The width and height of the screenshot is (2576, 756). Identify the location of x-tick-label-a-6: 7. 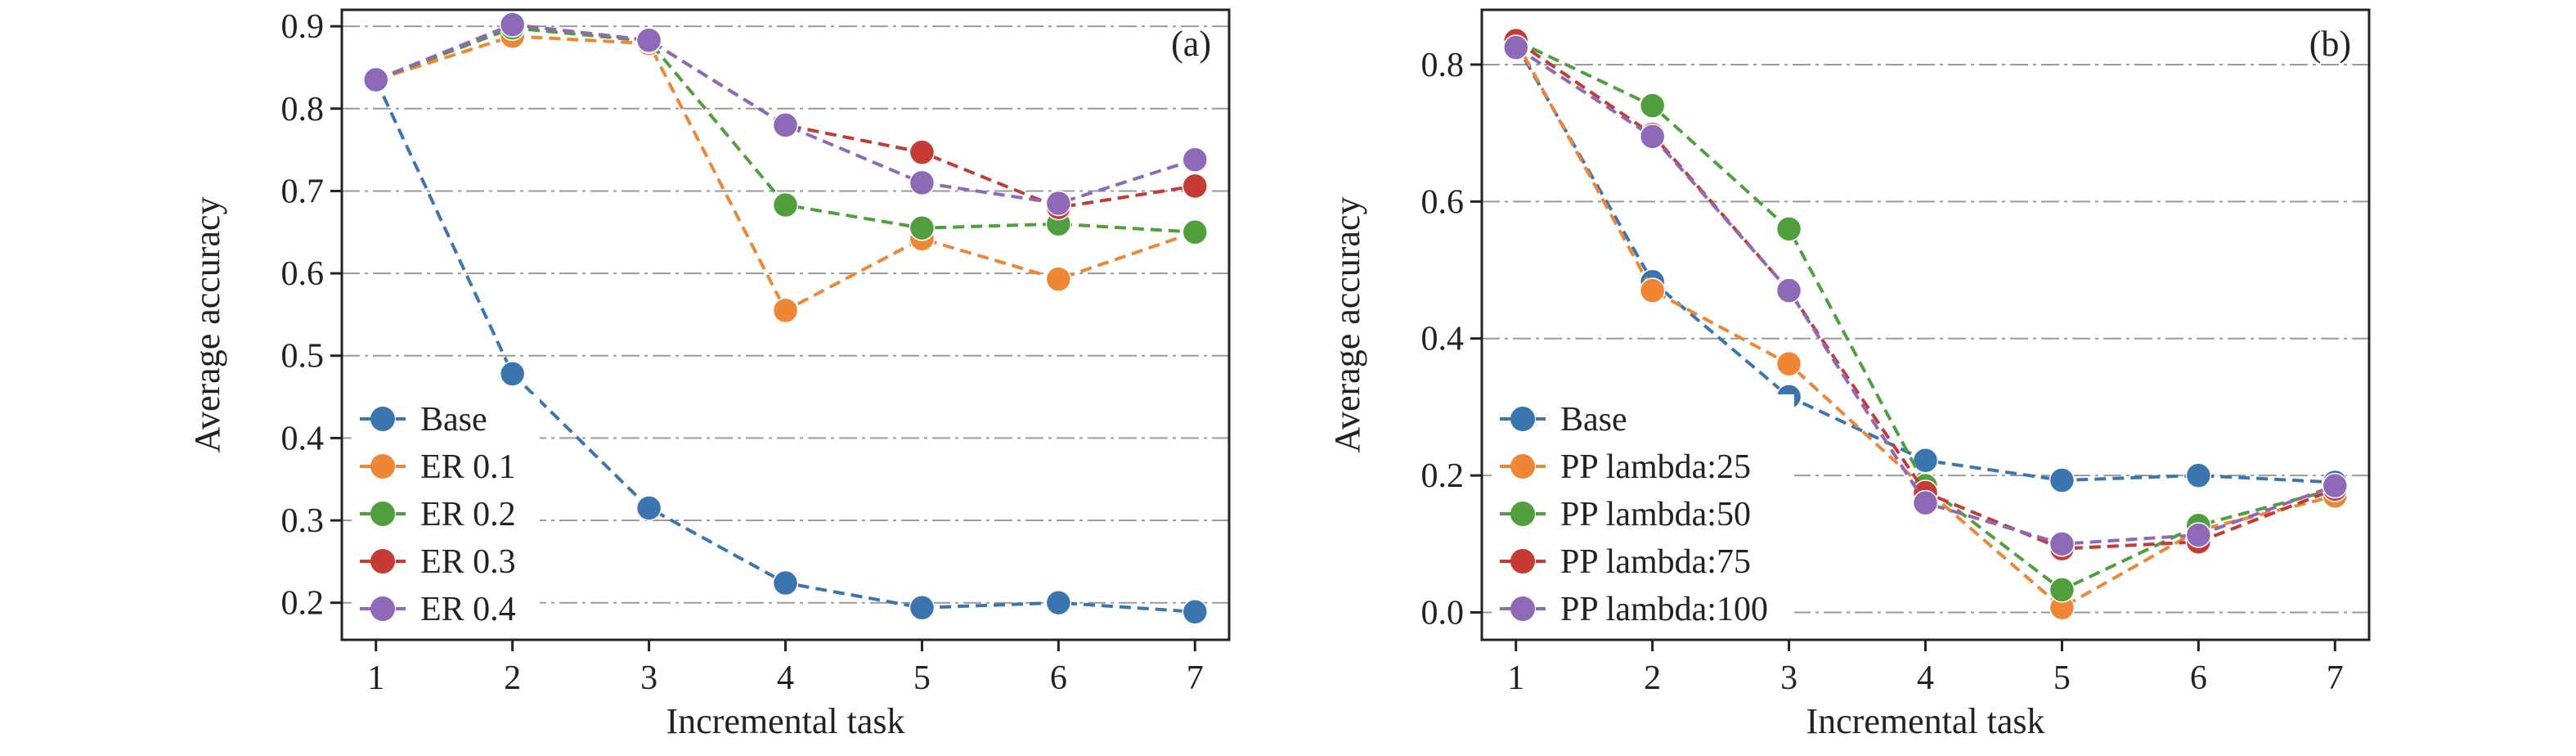
(1195, 678).